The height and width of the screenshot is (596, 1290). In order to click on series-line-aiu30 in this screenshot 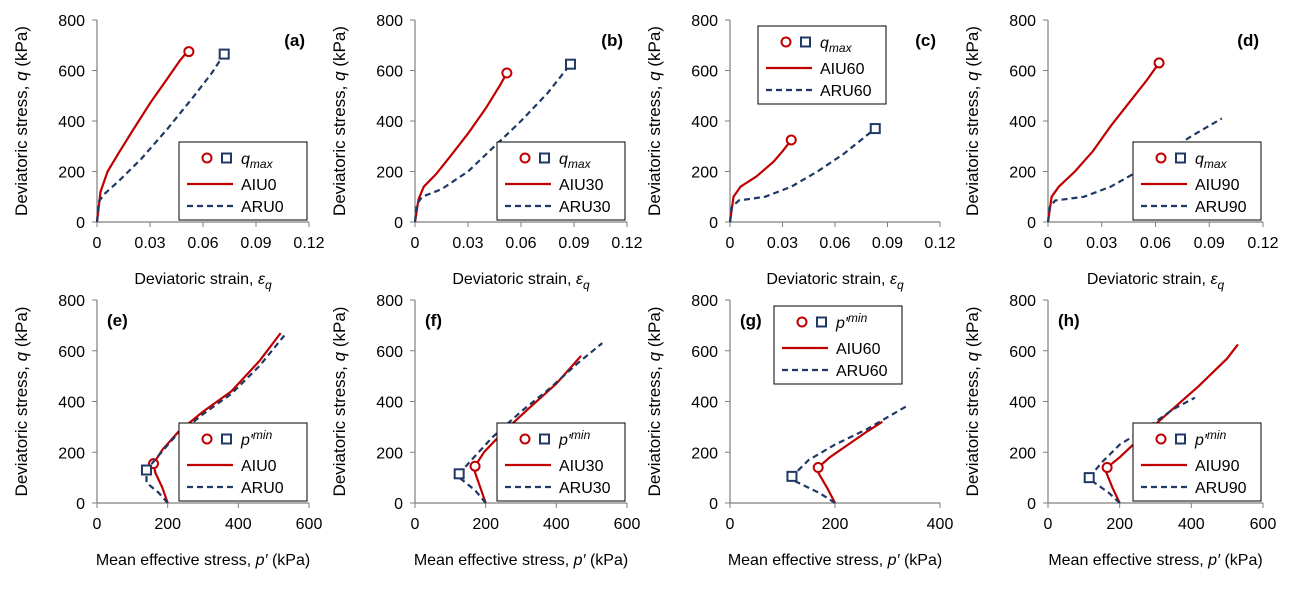, I will do `click(528, 429)`.